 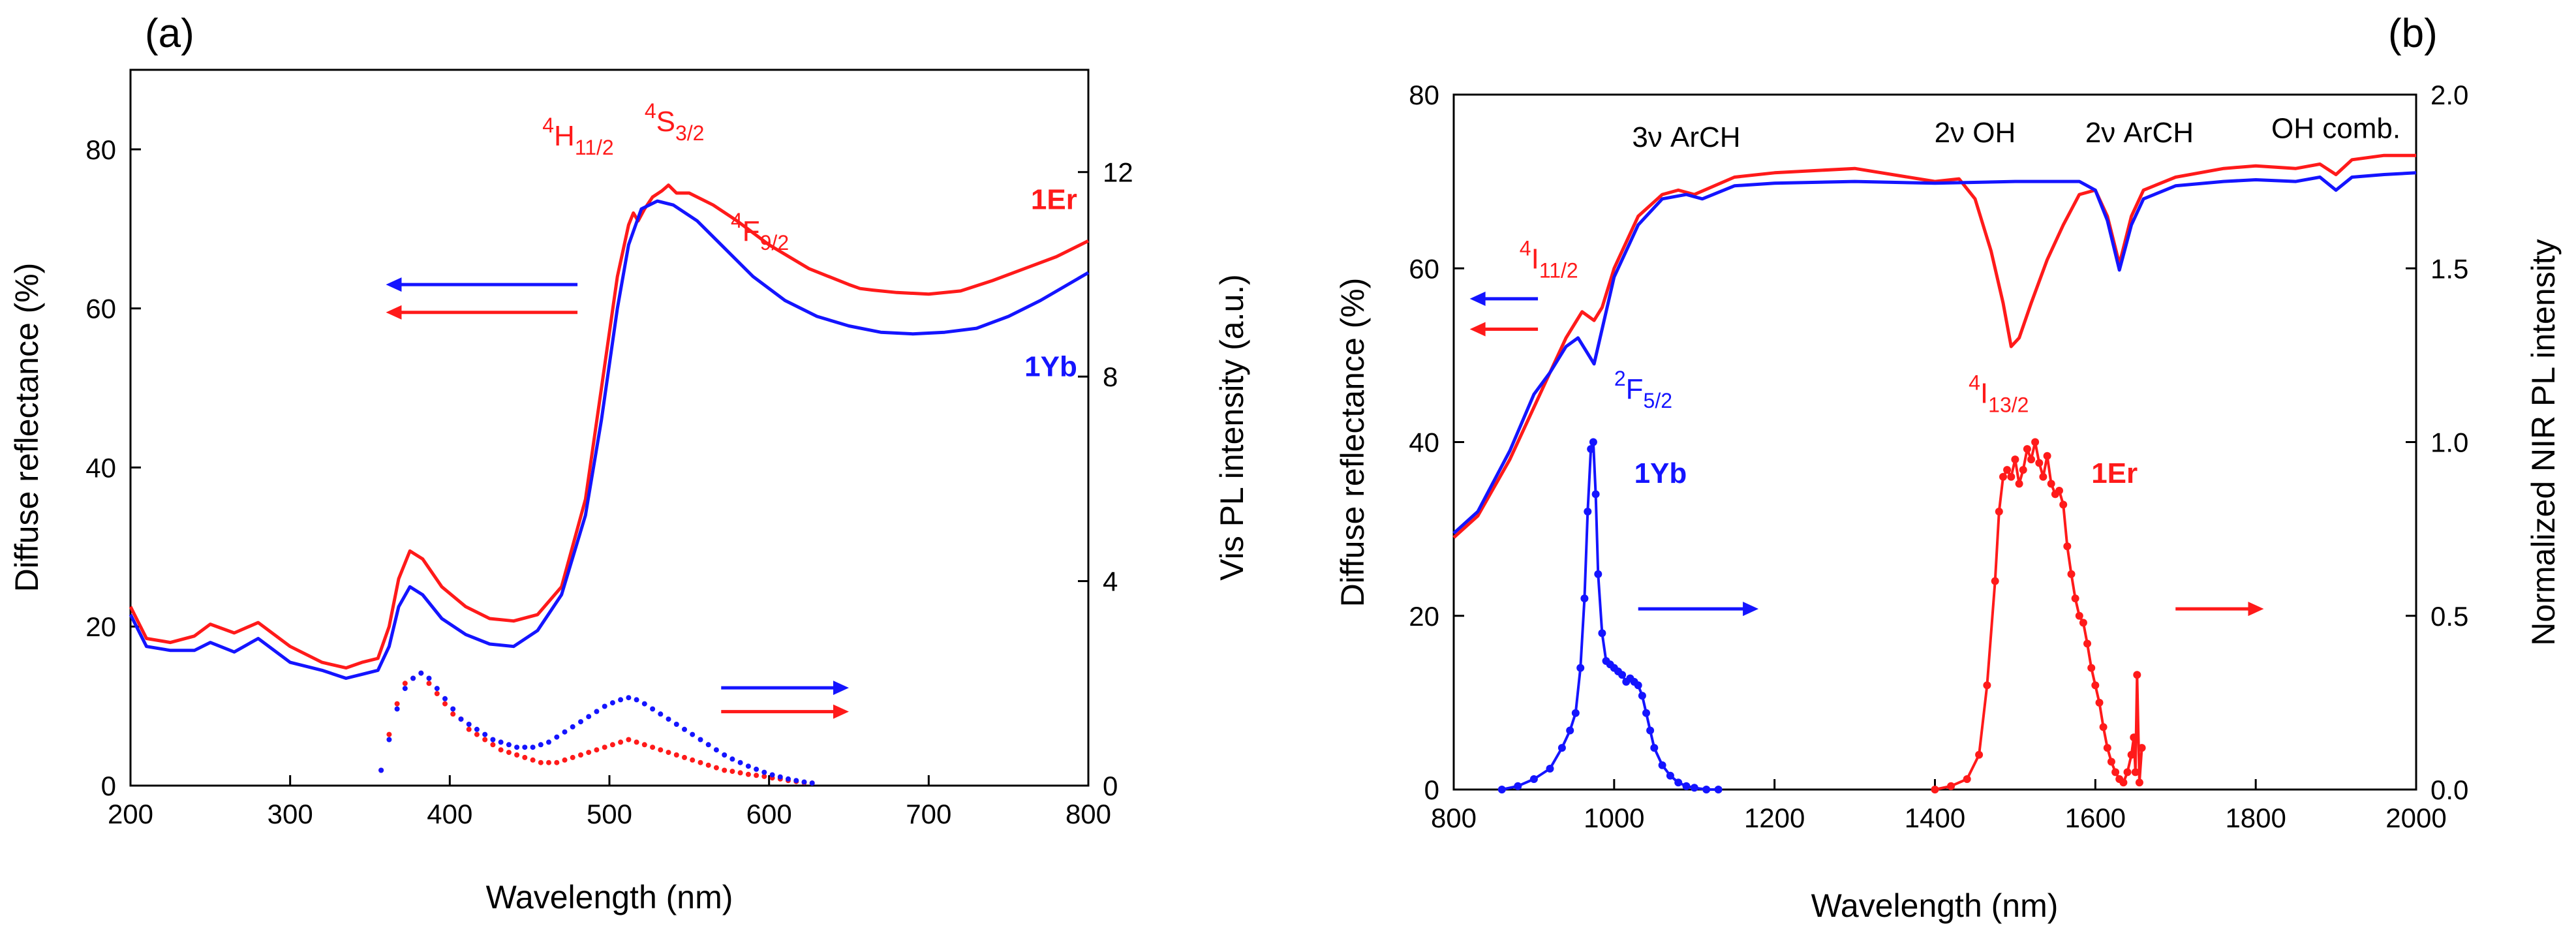 I want to click on panel-b-arrow-head-blue-right, so click(x=1751, y=609).